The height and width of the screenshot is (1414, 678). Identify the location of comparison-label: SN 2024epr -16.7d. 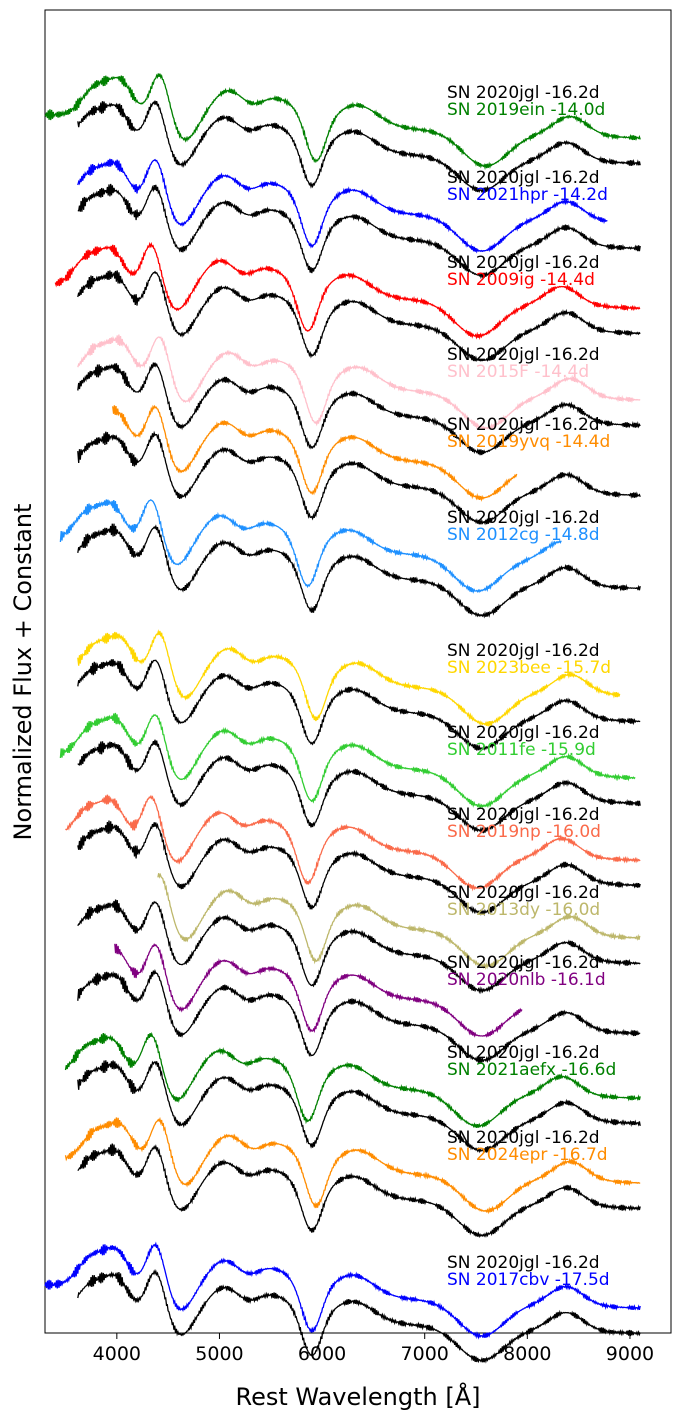
(527, 1155).